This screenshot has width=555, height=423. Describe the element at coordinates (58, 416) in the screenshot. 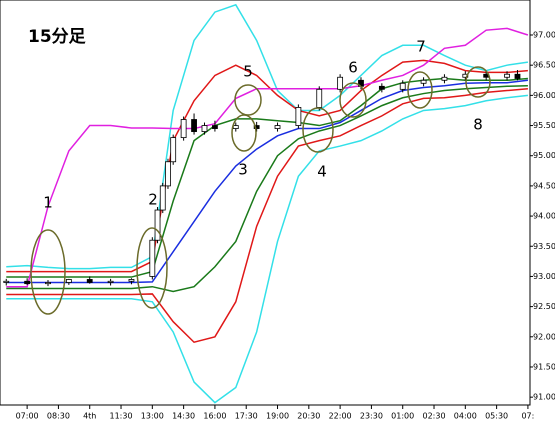

I see `x-tick-label: 08:30` at that location.